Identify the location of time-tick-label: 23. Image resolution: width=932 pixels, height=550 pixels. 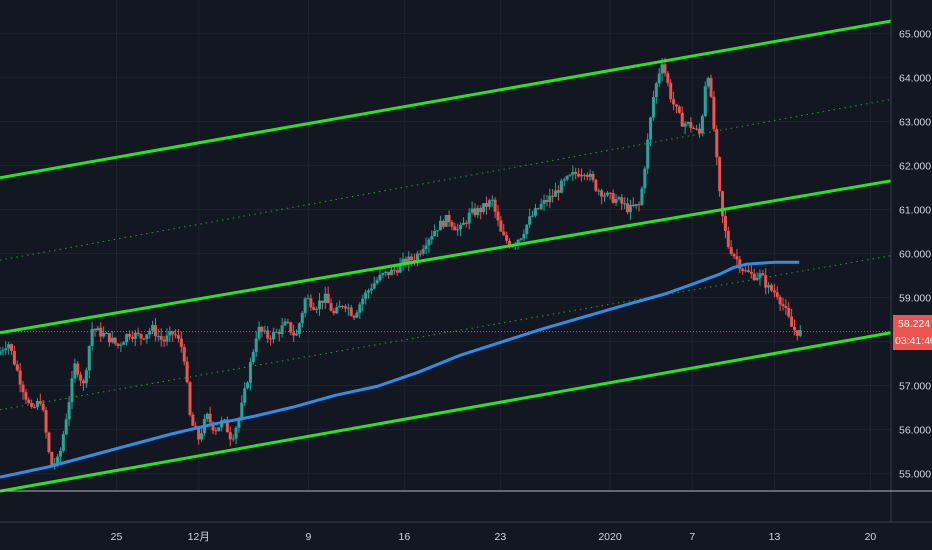
(500, 537).